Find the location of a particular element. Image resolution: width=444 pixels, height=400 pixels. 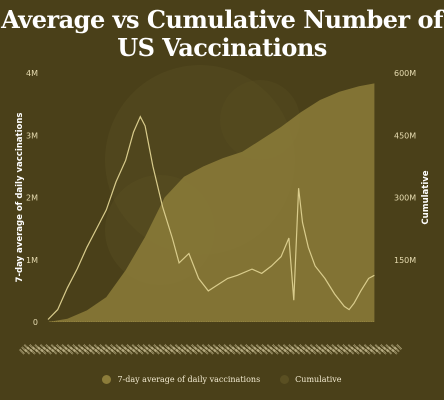

legend-swatch-cumulative is located at coordinates (285, 379).